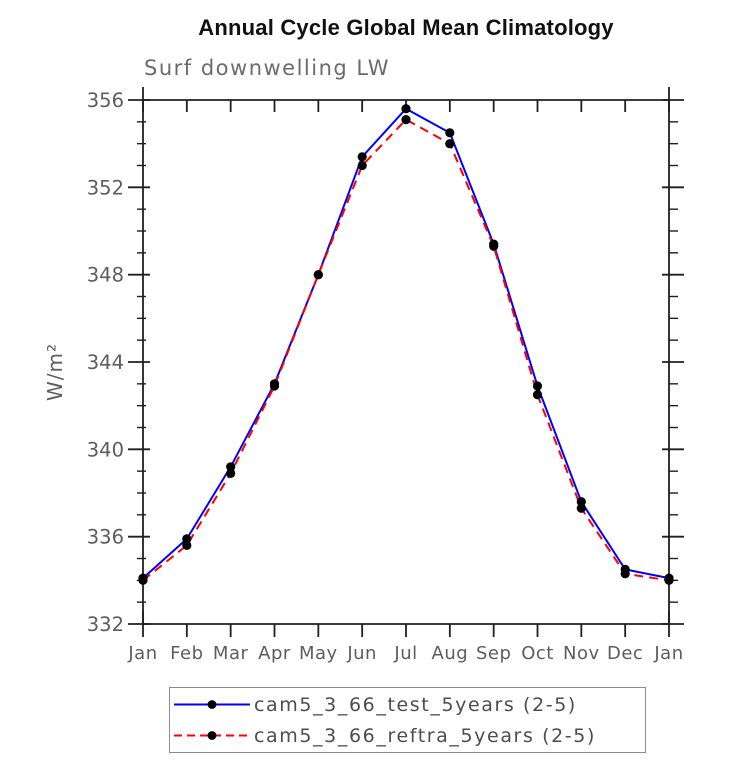 Image resolution: width=733 pixels, height=761 pixels. I want to click on chart-subtitle: Surf downwelling LW, so click(267, 68).